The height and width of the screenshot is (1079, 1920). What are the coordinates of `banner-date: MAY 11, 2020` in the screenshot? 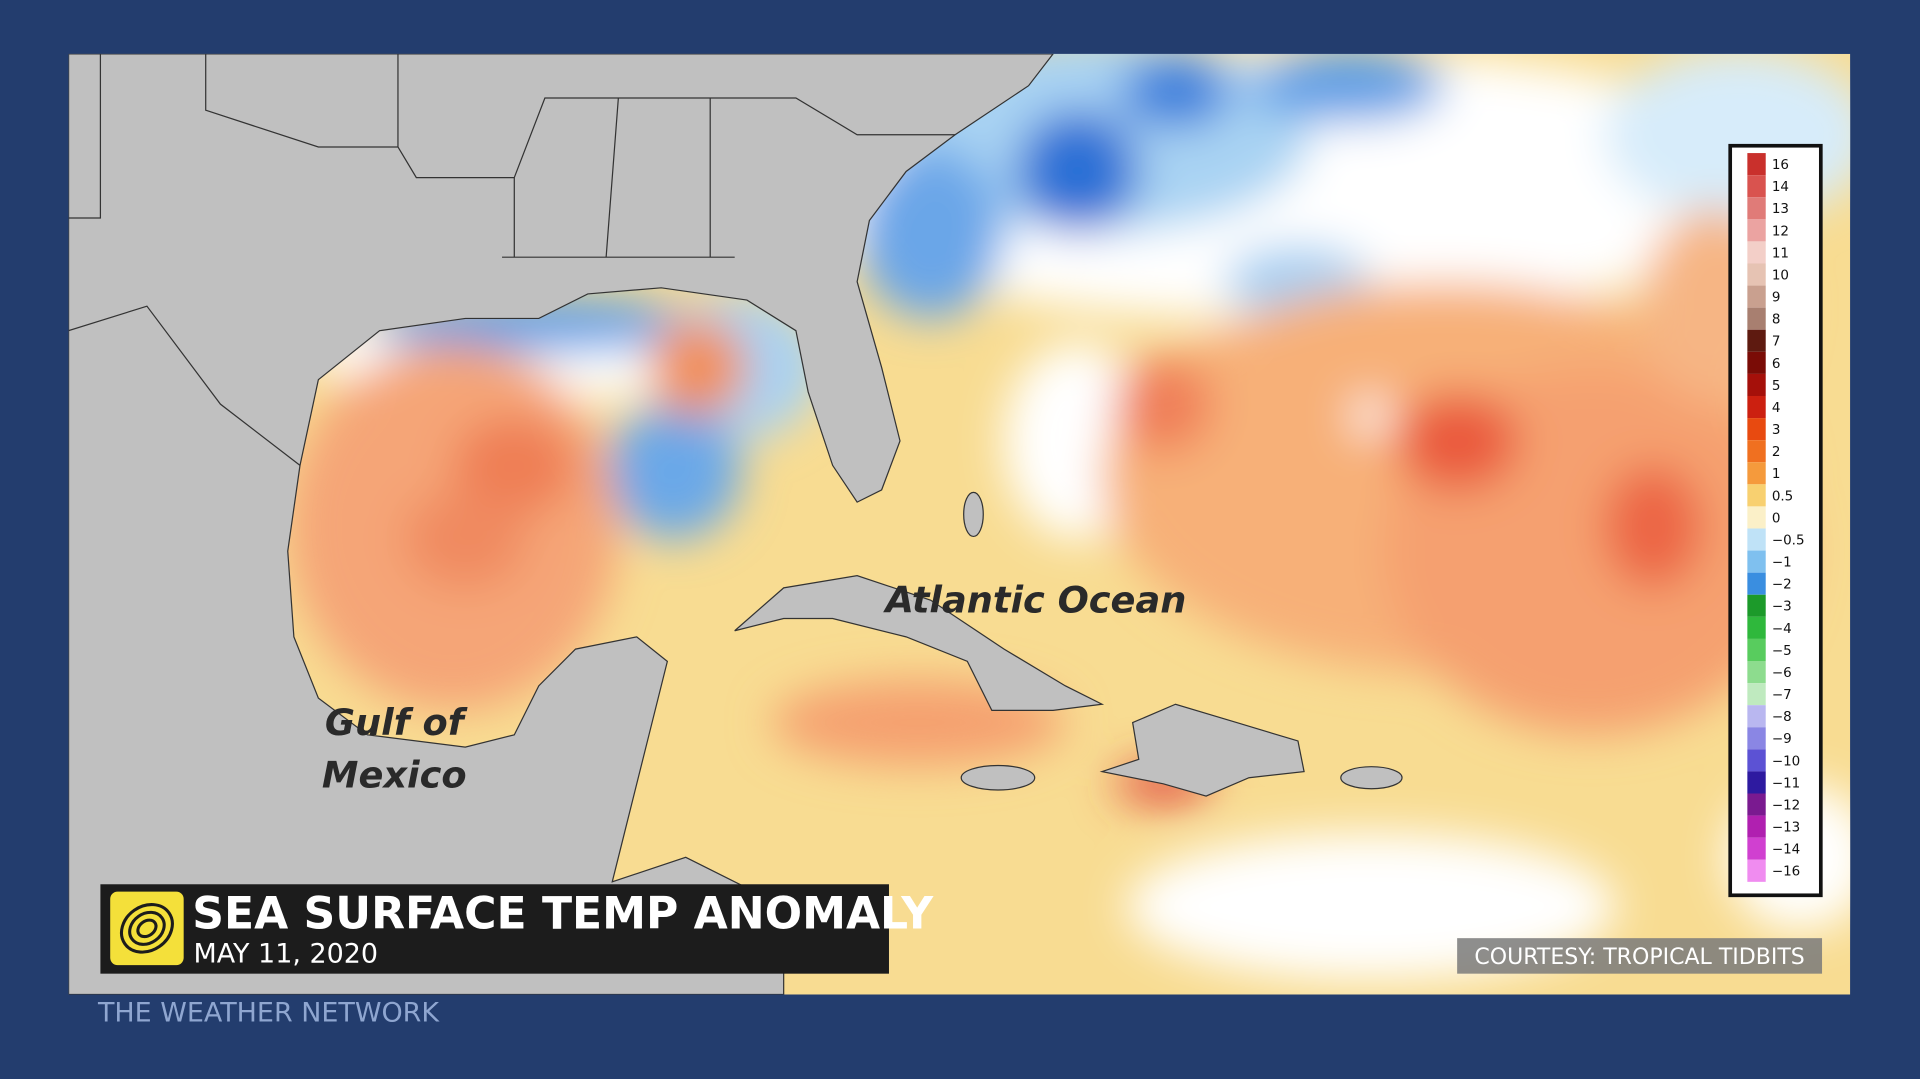 It's located at (285, 954).